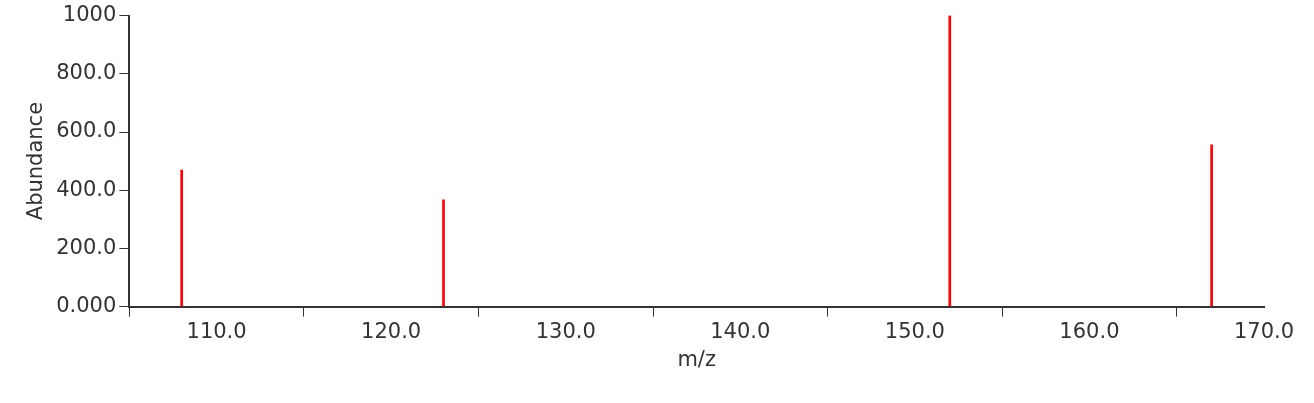  Describe the element at coordinates (35, 161) in the screenshot. I see `y-axis-title: Abundance` at that location.